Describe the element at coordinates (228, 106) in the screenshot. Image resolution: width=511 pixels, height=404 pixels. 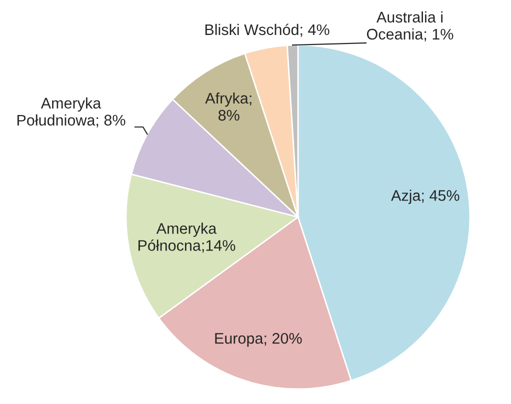
I see `slice-label: Afryka; 8%` at that location.